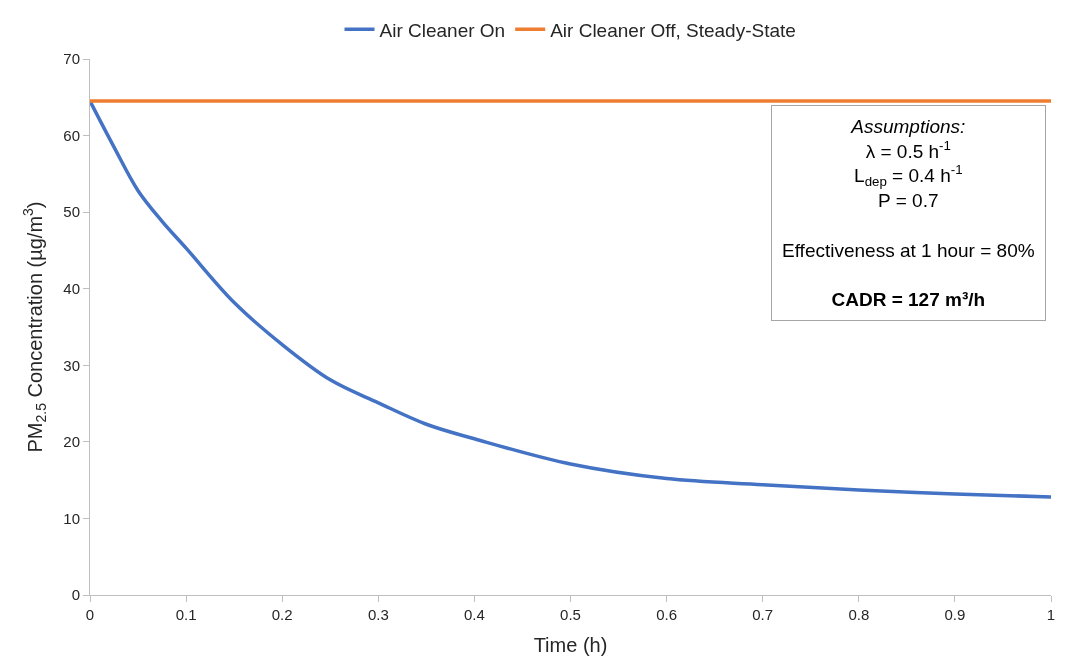 The height and width of the screenshot is (665, 1065). I want to click on x-tick-label: 0.6, so click(667, 614).